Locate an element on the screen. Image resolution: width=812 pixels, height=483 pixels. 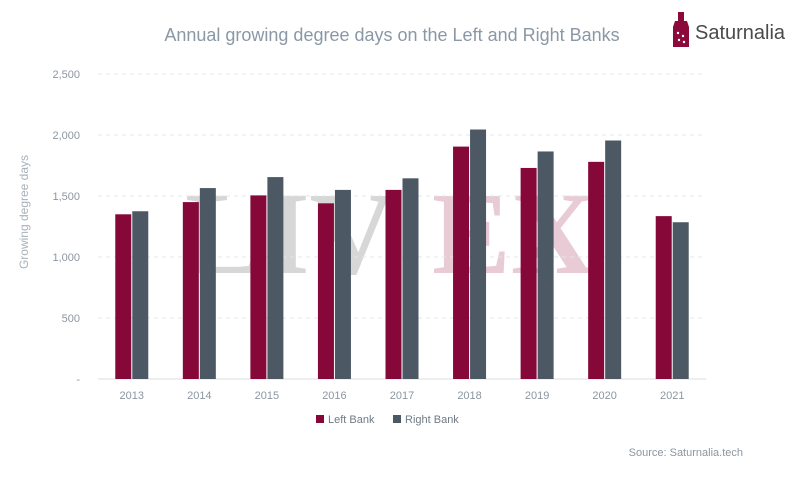
wine-bottle-icon is located at coordinates (681, 29).